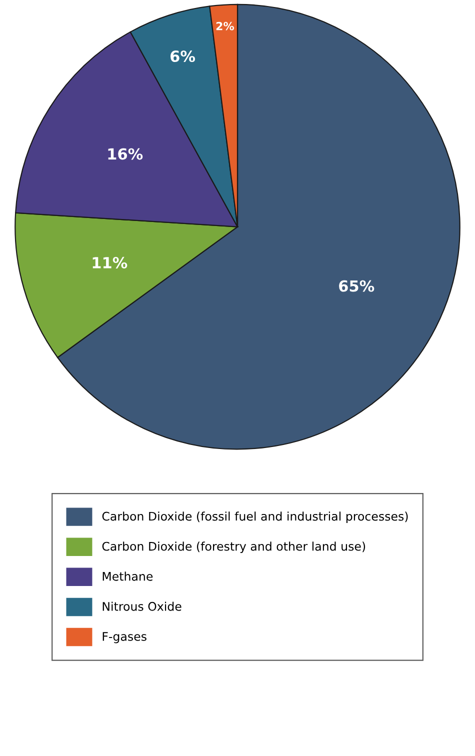 The height and width of the screenshot is (756, 475). I want to click on legend-label: F-gases, so click(124, 638).